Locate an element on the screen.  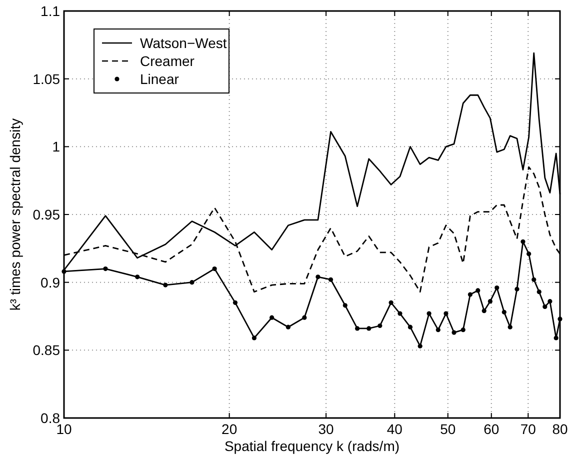
y-tick-label: 0.95 is located at coordinates (46, 214).